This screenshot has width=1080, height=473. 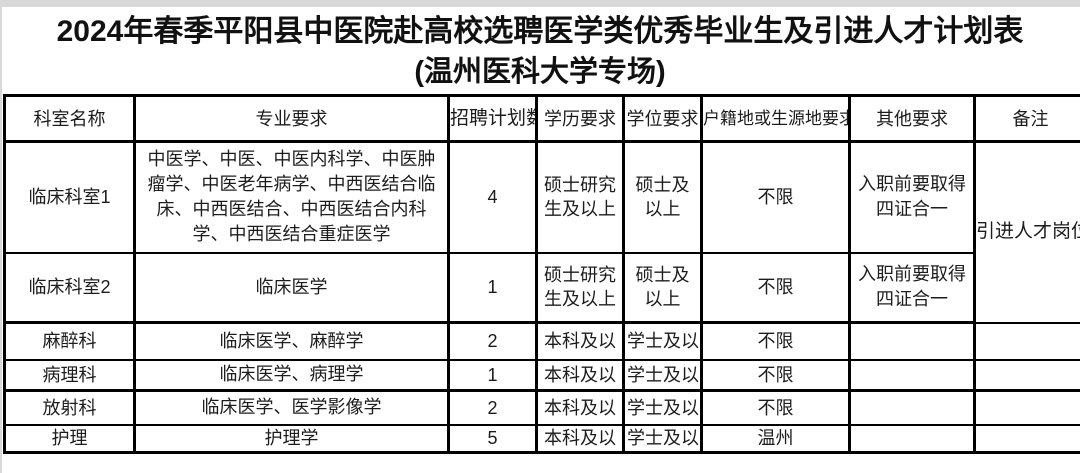 I want to click on major-cell: 护理学, so click(x=291, y=438).